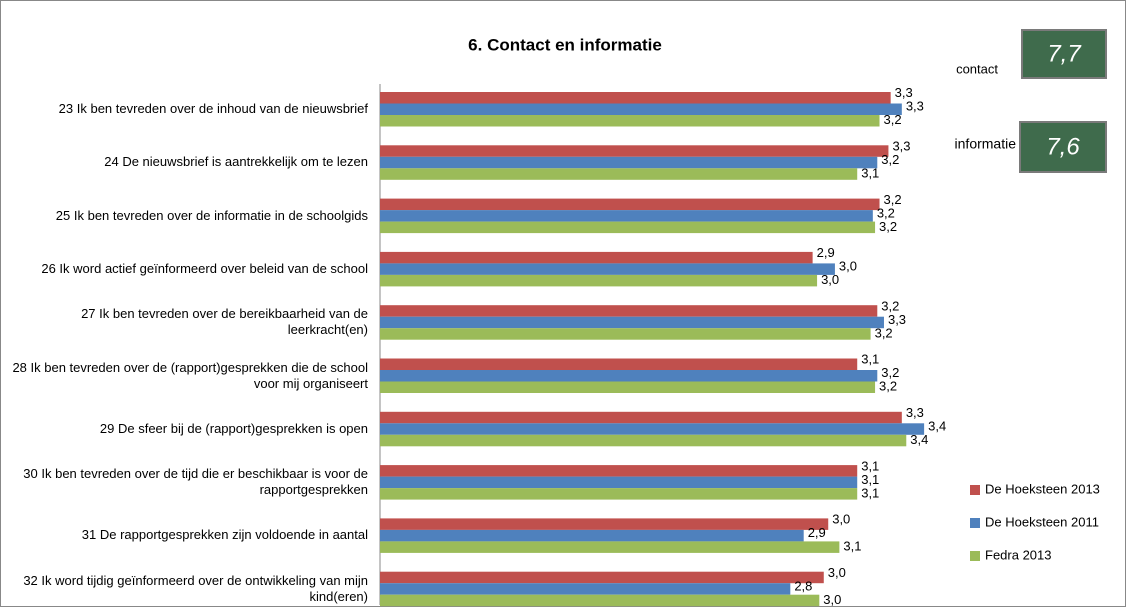 Image resolution: width=1126 pixels, height=607 pixels. What do you see at coordinates (986, 144) in the screenshot?
I see `annotation-label: informatie` at bounding box center [986, 144].